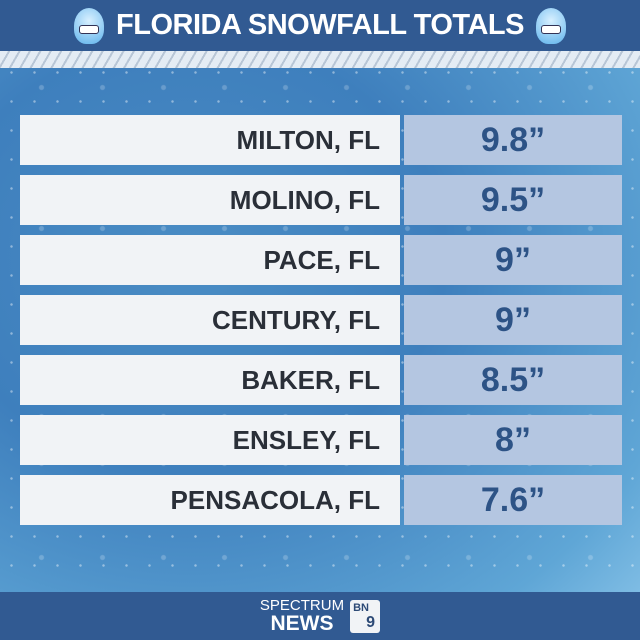  I want to click on footer-logo: SPECTRUM NEWS BN 9, so click(320, 616).